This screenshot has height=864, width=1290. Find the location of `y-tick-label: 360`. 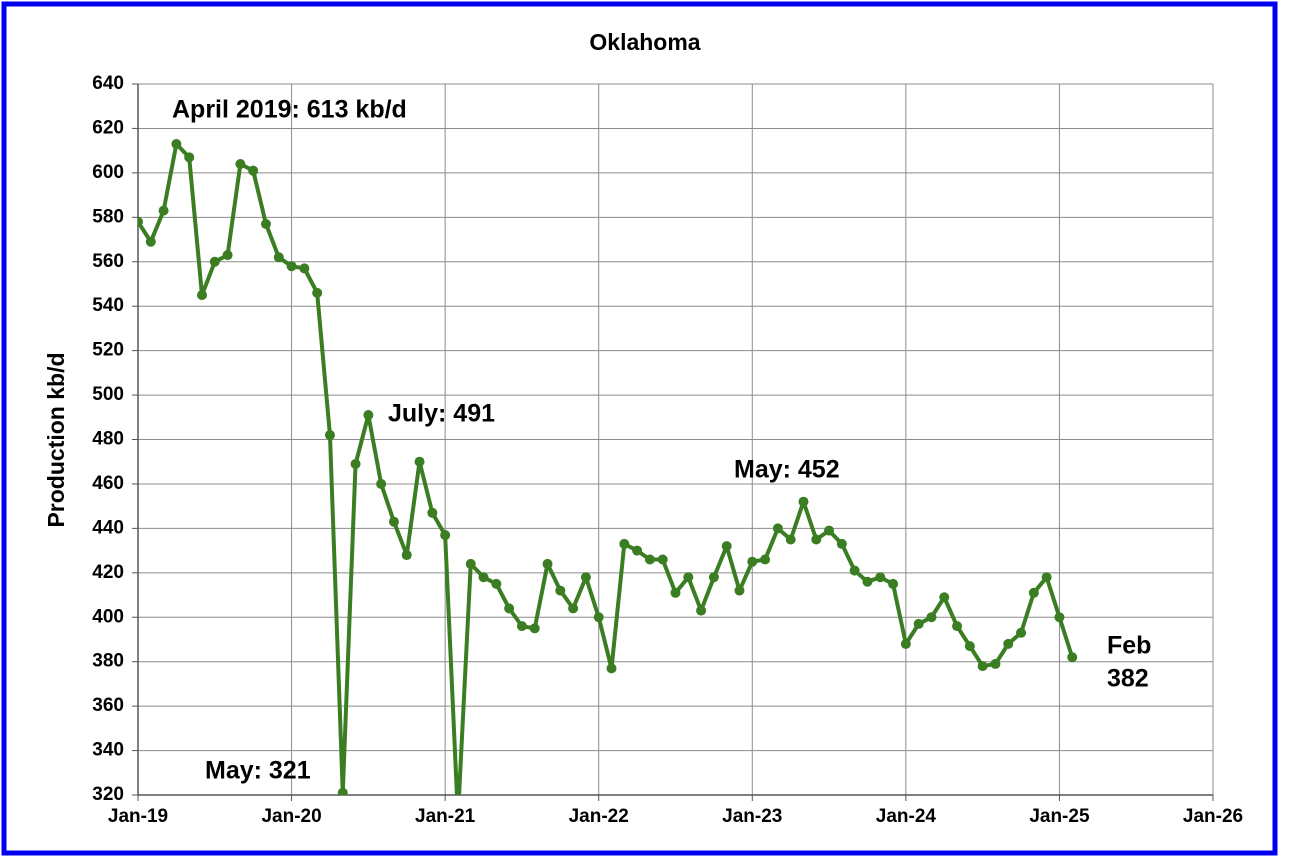

y-tick-label: 360 is located at coordinates (108, 705).